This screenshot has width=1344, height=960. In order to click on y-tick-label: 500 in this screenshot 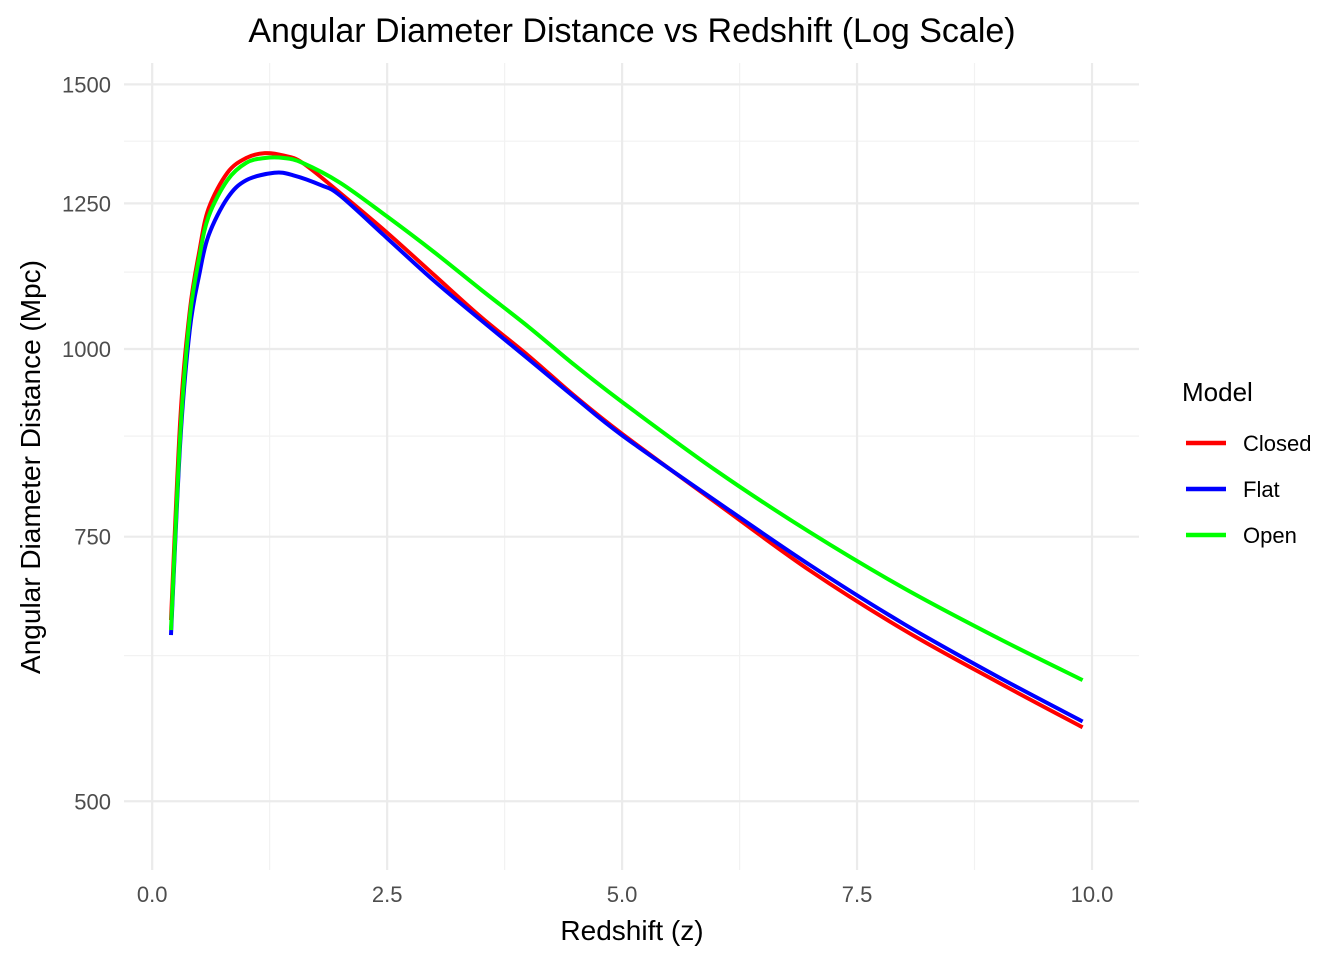, I will do `click(92, 801)`.